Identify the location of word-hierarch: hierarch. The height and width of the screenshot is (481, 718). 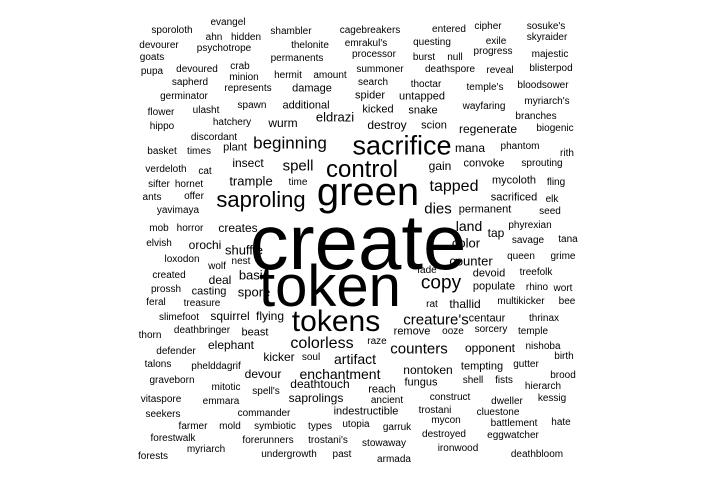
(543, 386).